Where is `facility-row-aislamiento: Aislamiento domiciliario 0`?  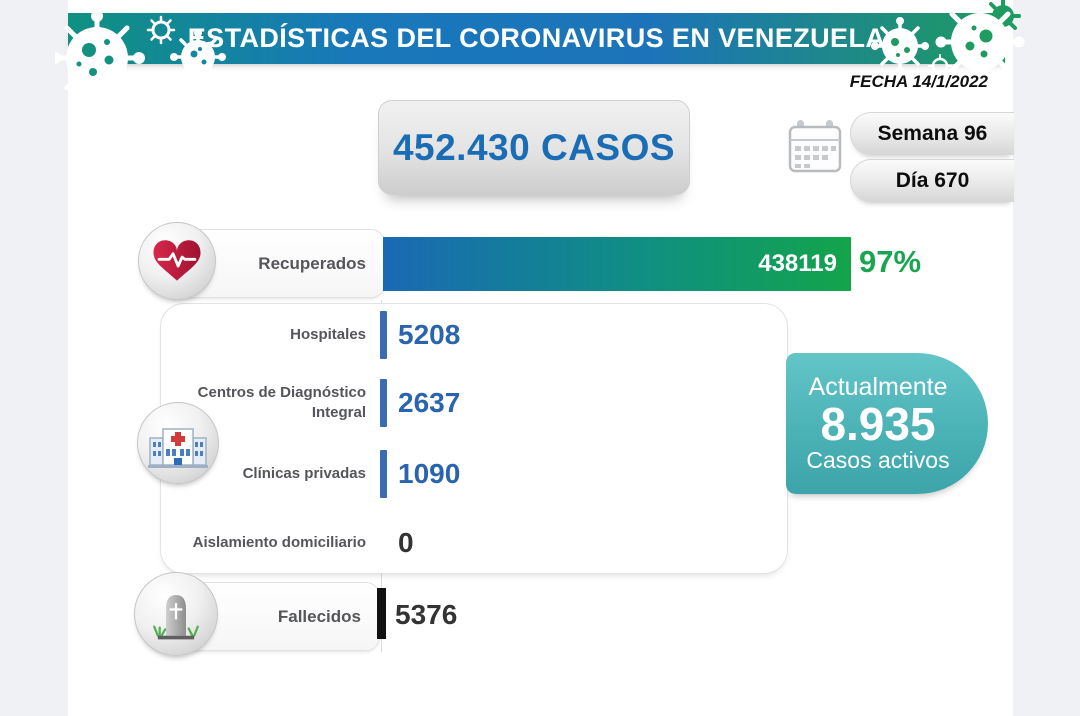 facility-row-aislamiento: Aislamiento domiciliario 0 is located at coordinates (292, 543).